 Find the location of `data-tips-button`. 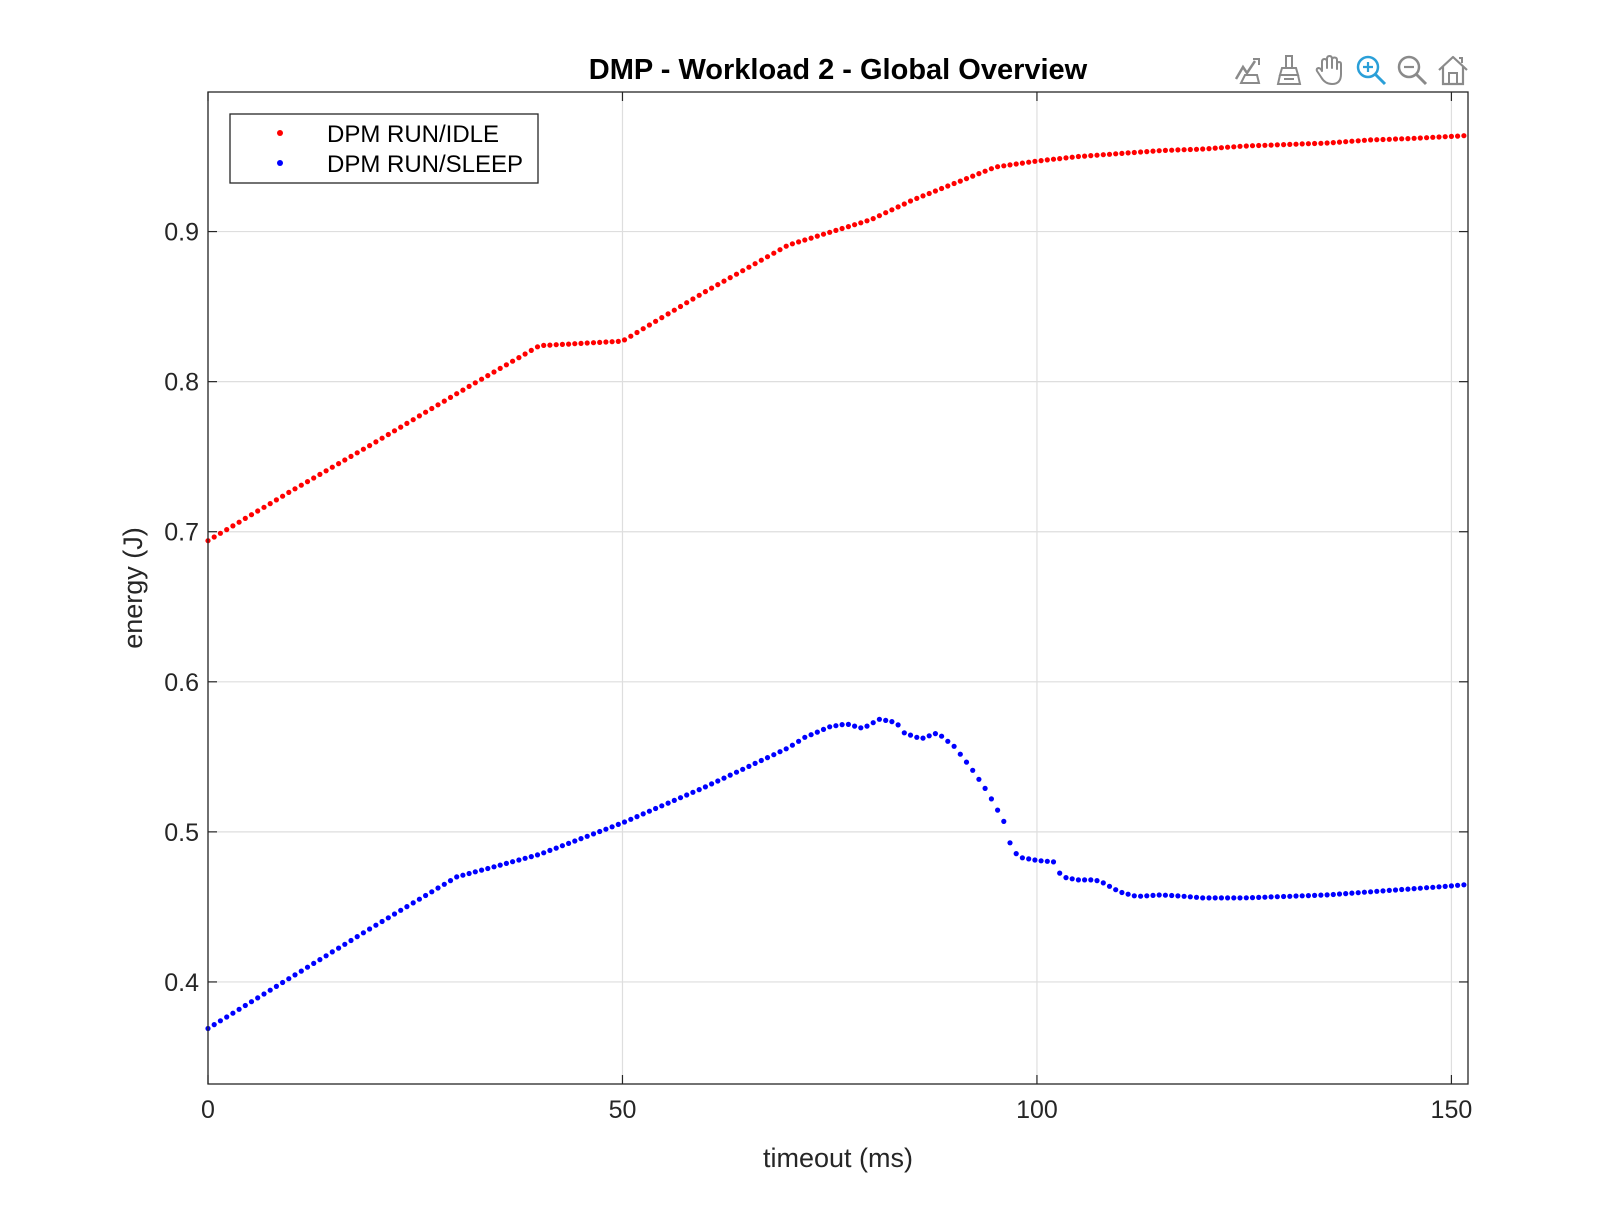

data-tips-button is located at coordinates (1247, 70).